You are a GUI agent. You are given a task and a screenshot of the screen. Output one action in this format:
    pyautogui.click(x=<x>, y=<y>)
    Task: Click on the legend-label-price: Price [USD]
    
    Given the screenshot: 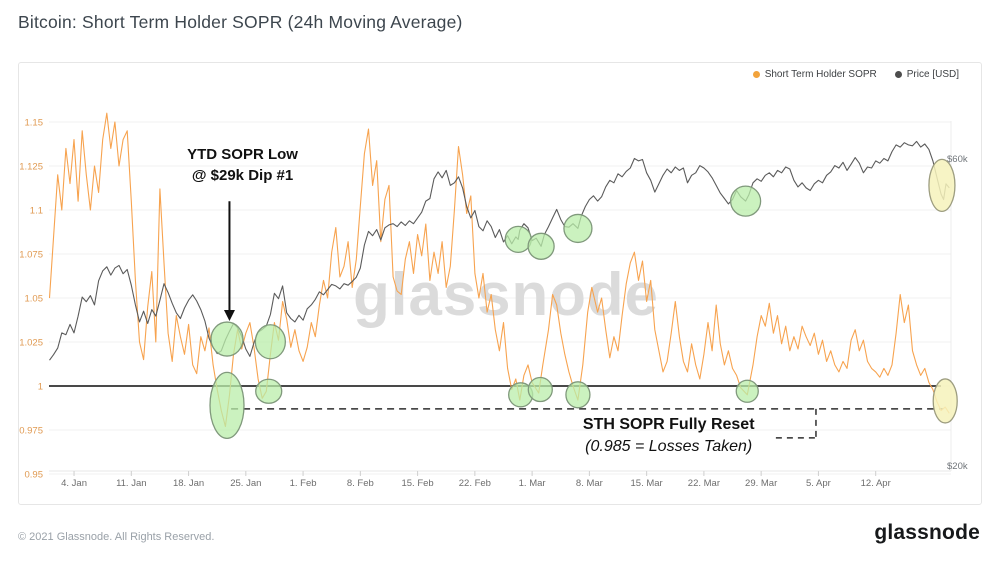 What is the action you would take?
    pyautogui.click(x=932, y=74)
    